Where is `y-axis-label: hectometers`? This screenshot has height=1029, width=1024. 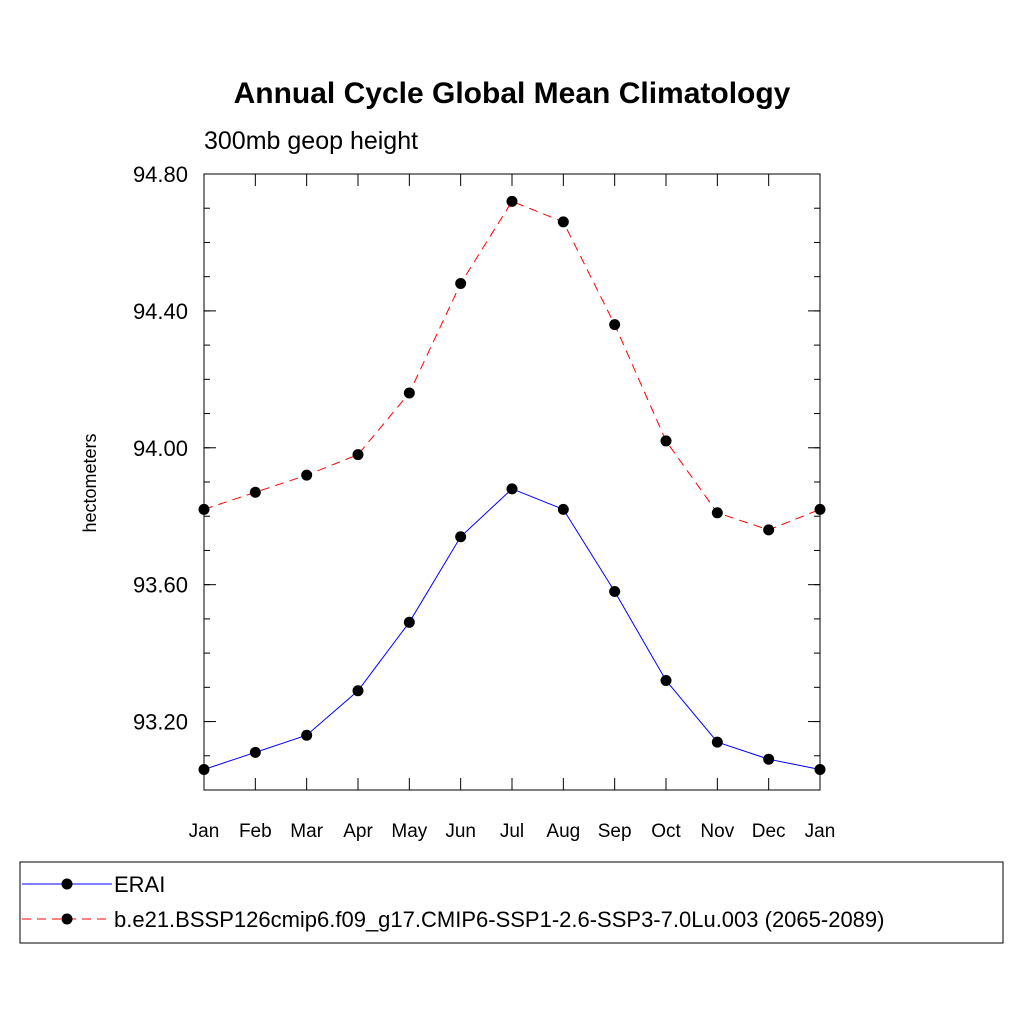
y-axis-label: hectometers is located at coordinates (90, 482).